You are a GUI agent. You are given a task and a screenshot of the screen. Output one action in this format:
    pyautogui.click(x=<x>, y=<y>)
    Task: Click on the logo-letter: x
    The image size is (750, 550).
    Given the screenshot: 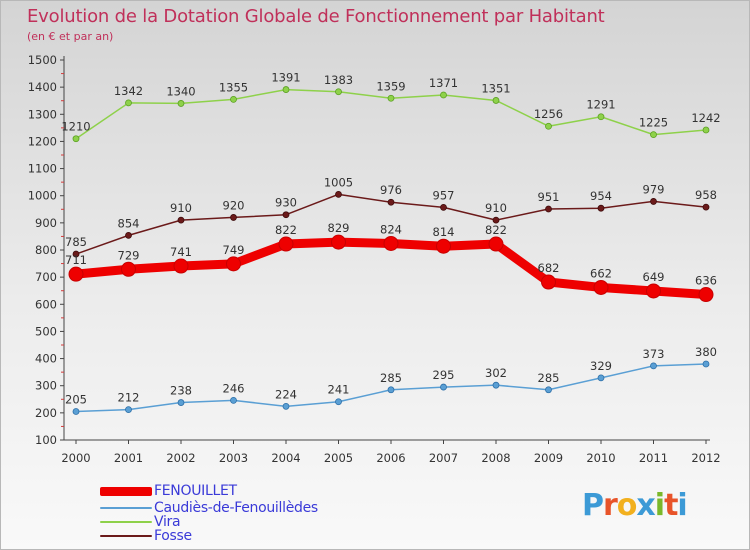 What is the action you would take?
    pyautogui.click(x=645, y=505)
    